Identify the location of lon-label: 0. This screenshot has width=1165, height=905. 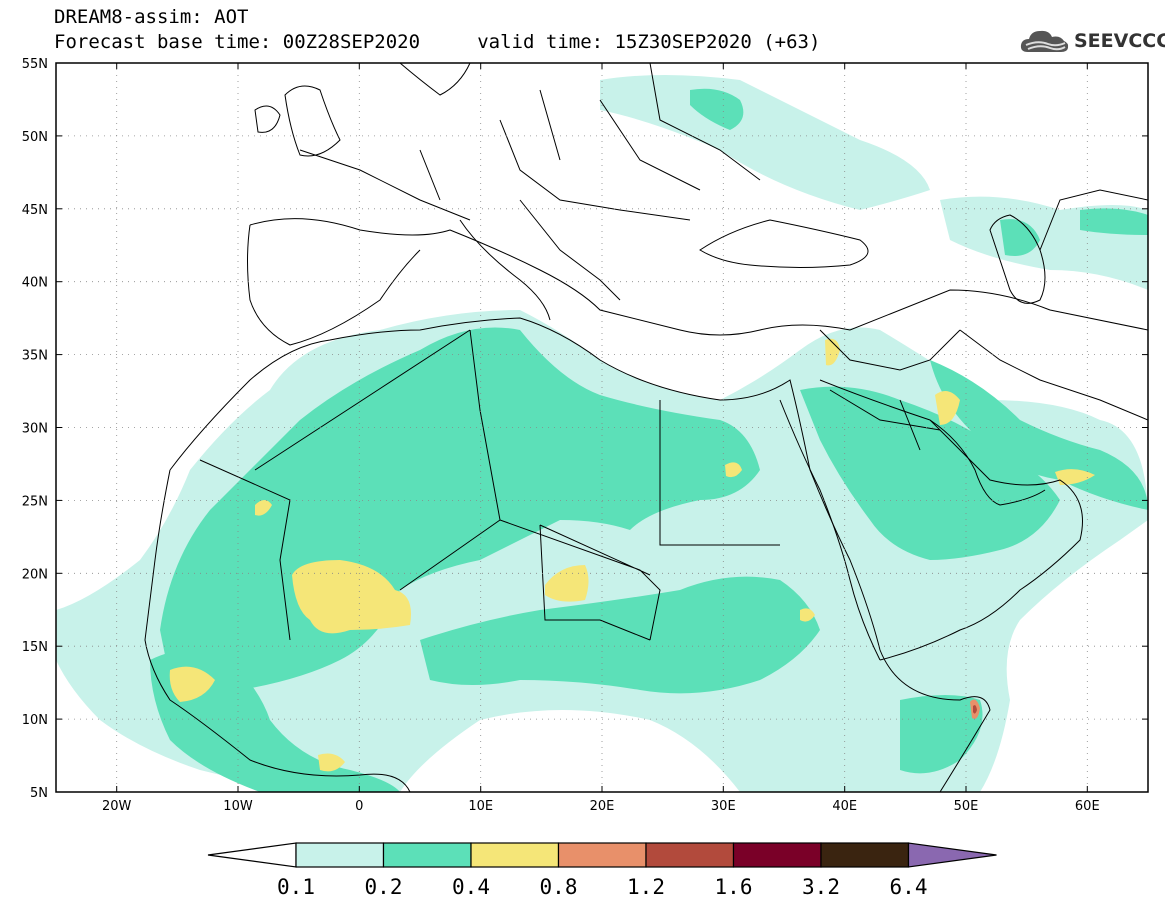
(359, 806).